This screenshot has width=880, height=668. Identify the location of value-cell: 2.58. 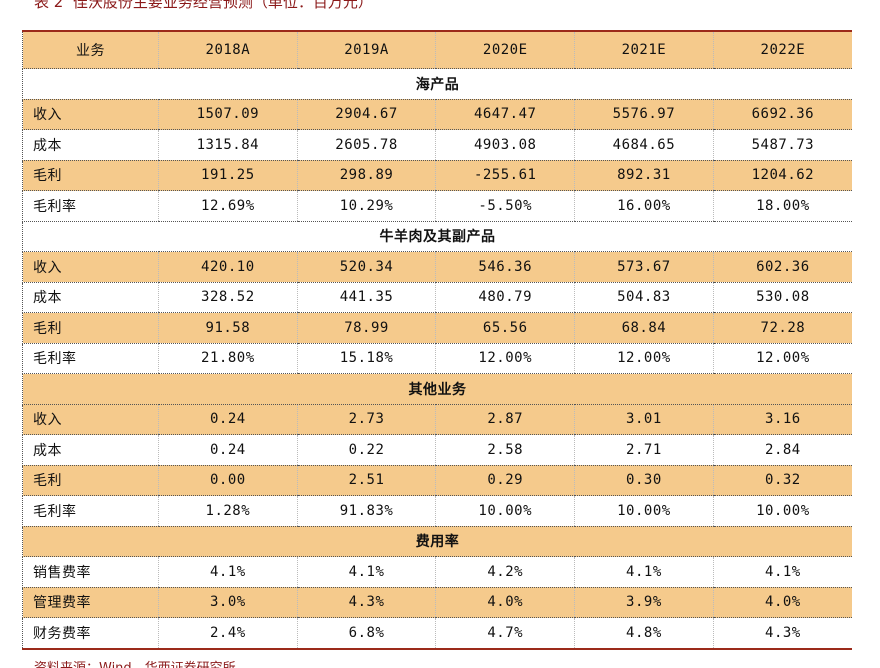
(505, 450).